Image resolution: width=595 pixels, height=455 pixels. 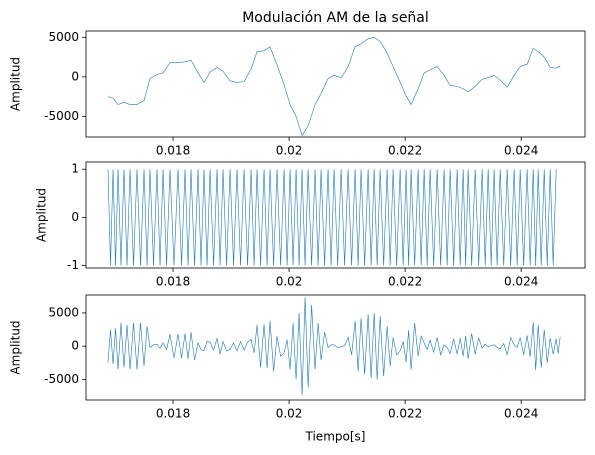 I want to click on y-tick-label: 1, so click(x=75, y=169).